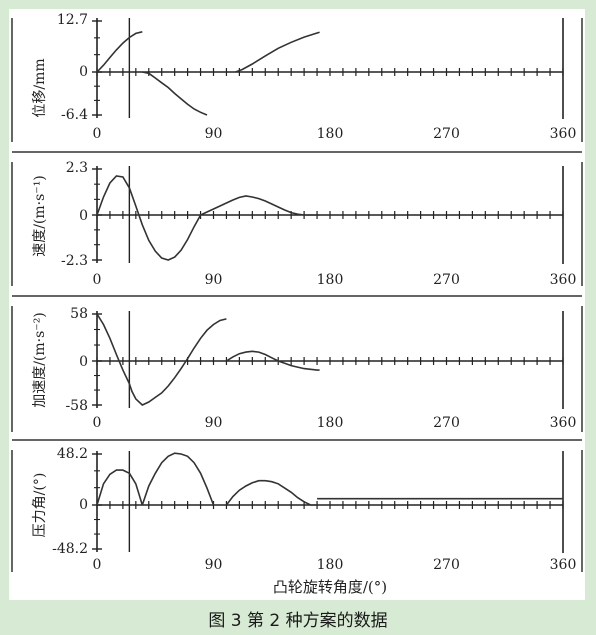 This screenshot has height=635, width=596. Describe the element at coordinates (40, 505) in the screenshot. I see `y-axis-title: 压力角/(°)` at that location.